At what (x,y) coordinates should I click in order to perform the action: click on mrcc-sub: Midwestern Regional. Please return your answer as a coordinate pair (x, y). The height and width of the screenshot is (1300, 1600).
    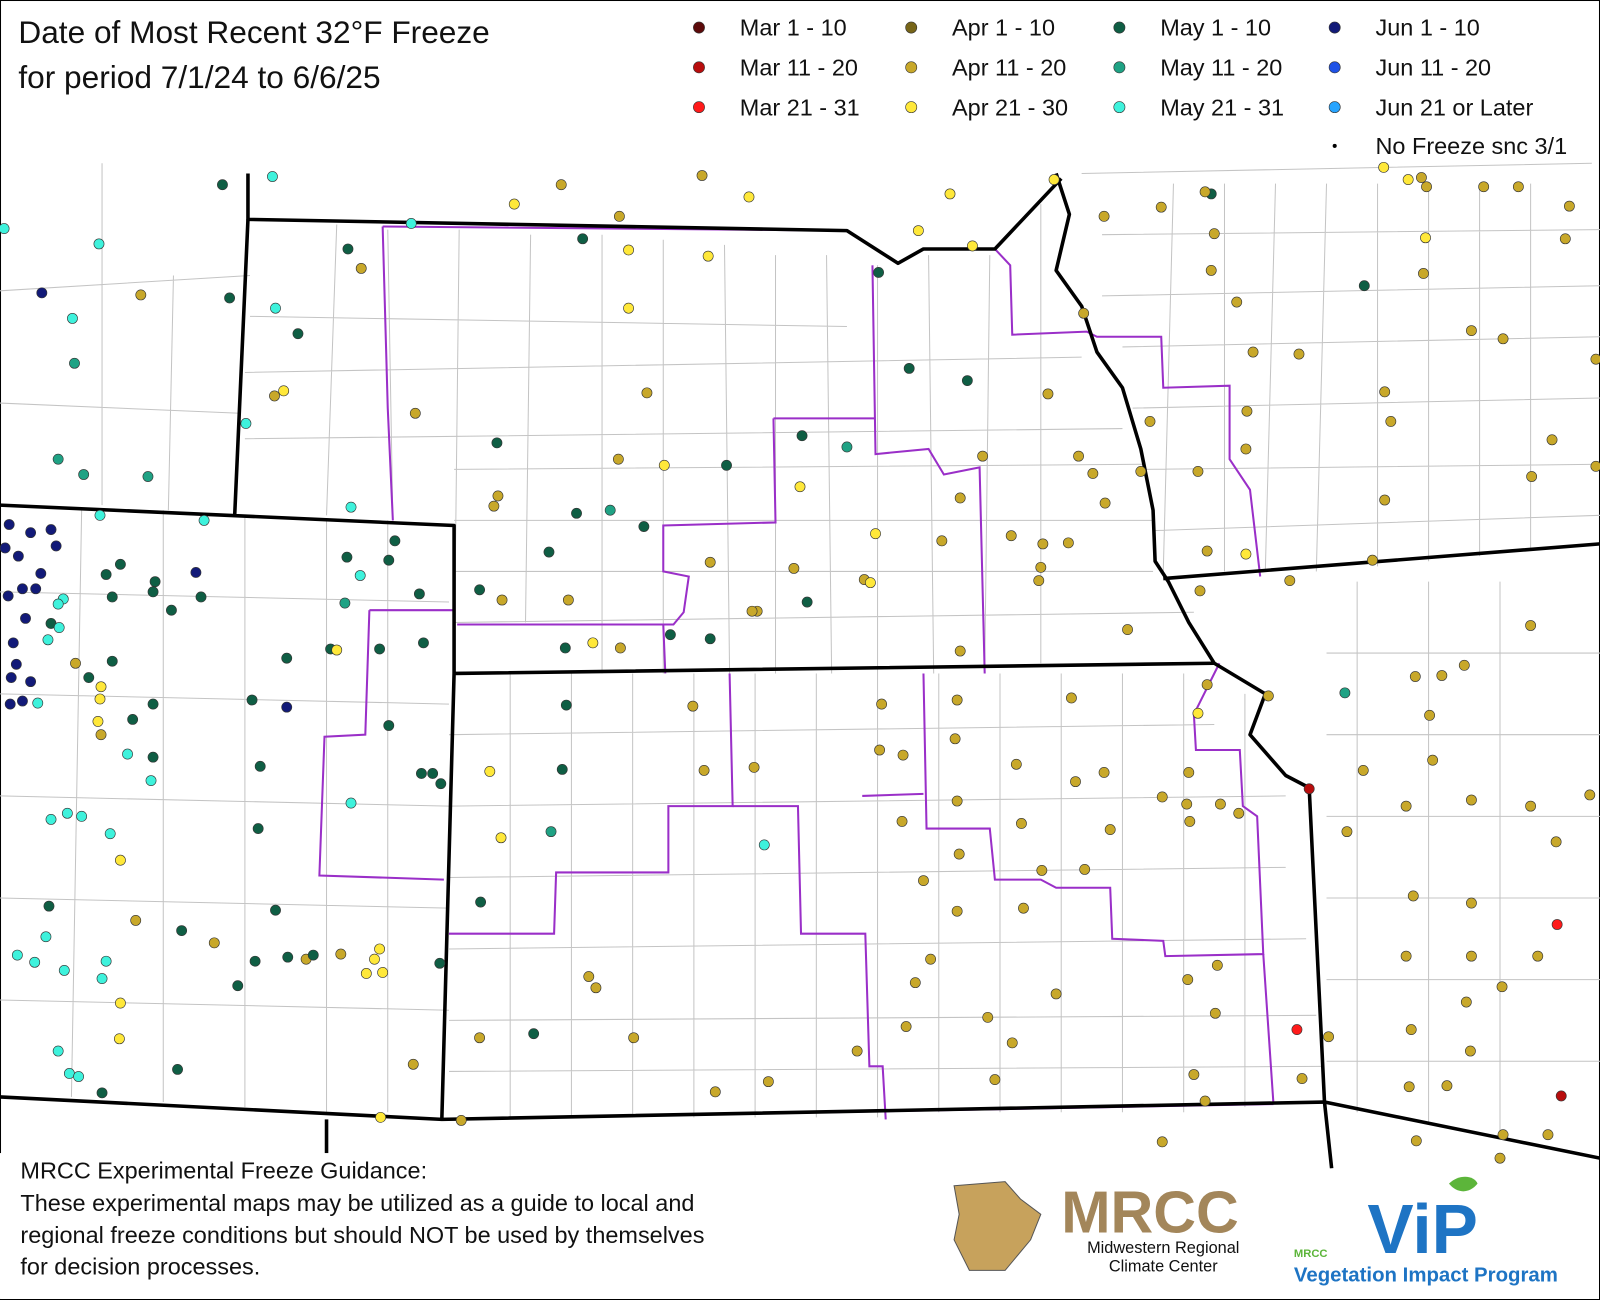
    Looking at the image, I should click on (1163, 1248).